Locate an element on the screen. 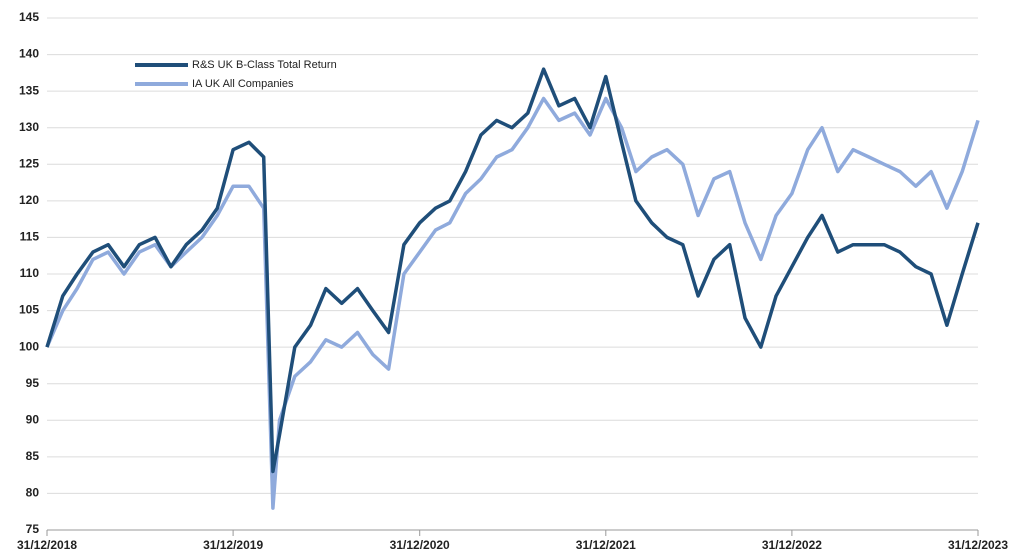  y-tick-label: 95 is located at coordinates (33, 383).